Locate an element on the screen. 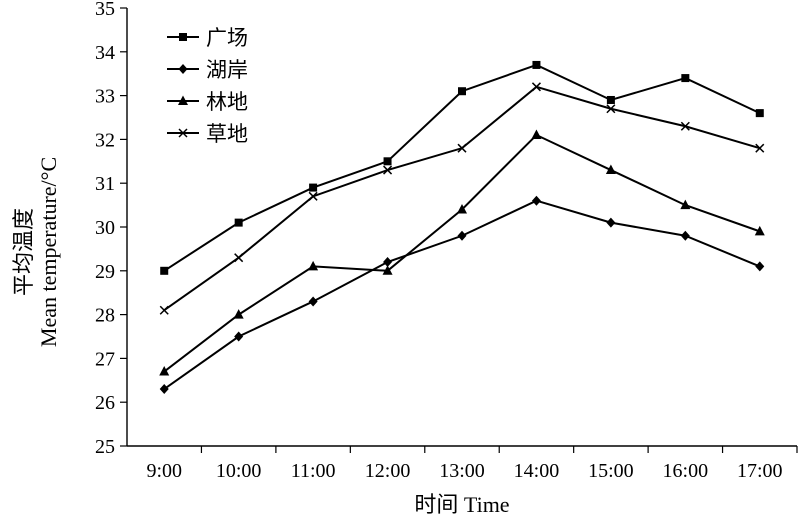  legend-label: 草地 is located at coordinates (227, 134).